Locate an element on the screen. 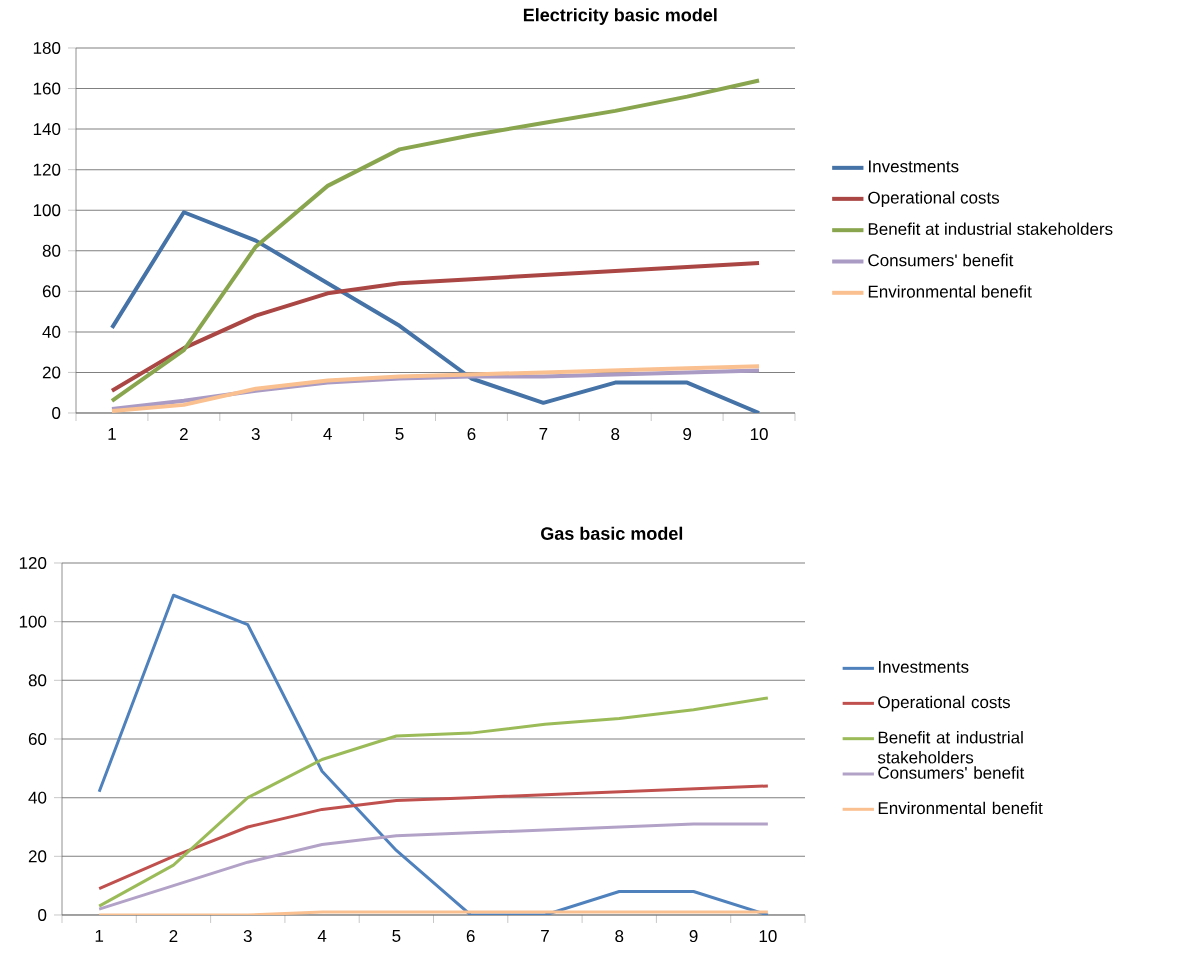 This screenshot has width=1189, height=963. chart-title: Gas basic model is located at coordinates (612, 533).